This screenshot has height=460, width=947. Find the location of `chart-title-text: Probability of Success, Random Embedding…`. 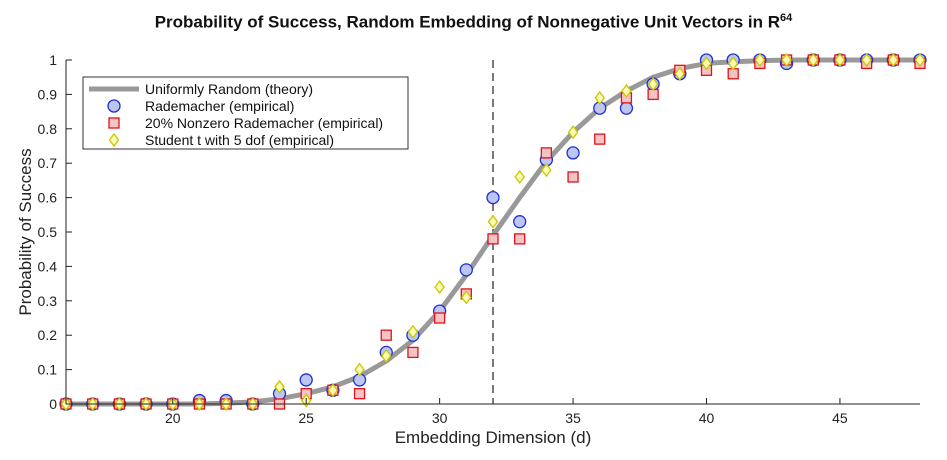

chart-title-text: Probability of Success, Random Embedding… is located at coordinates (467, 22).